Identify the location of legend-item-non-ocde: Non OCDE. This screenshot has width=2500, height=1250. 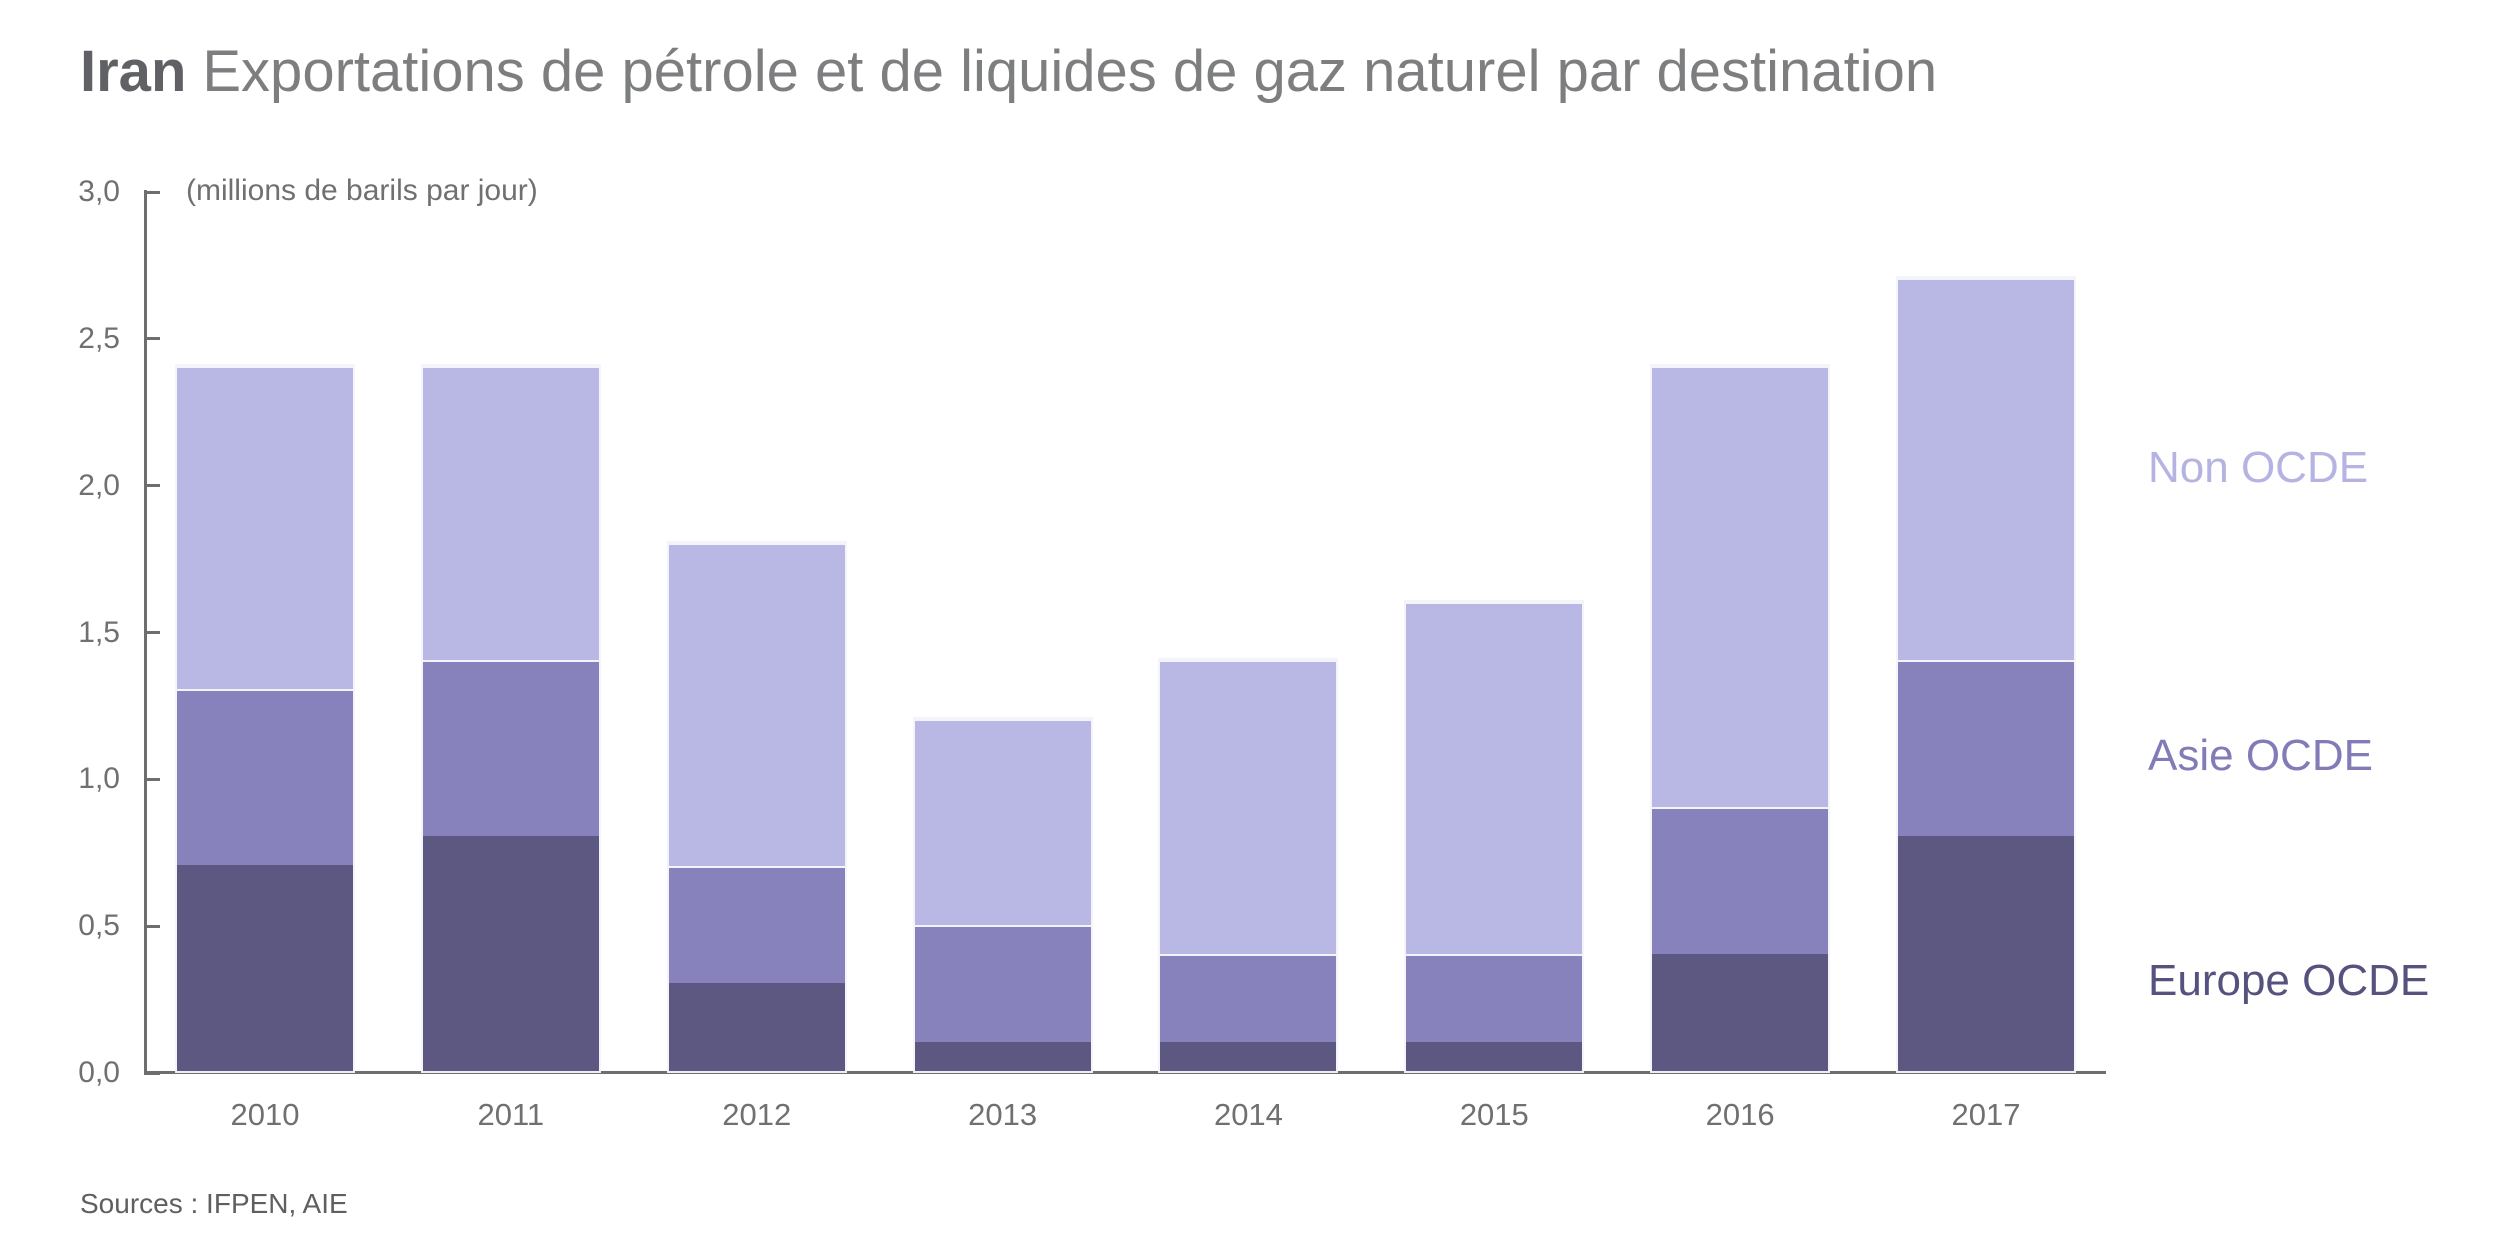
(2258, 467).